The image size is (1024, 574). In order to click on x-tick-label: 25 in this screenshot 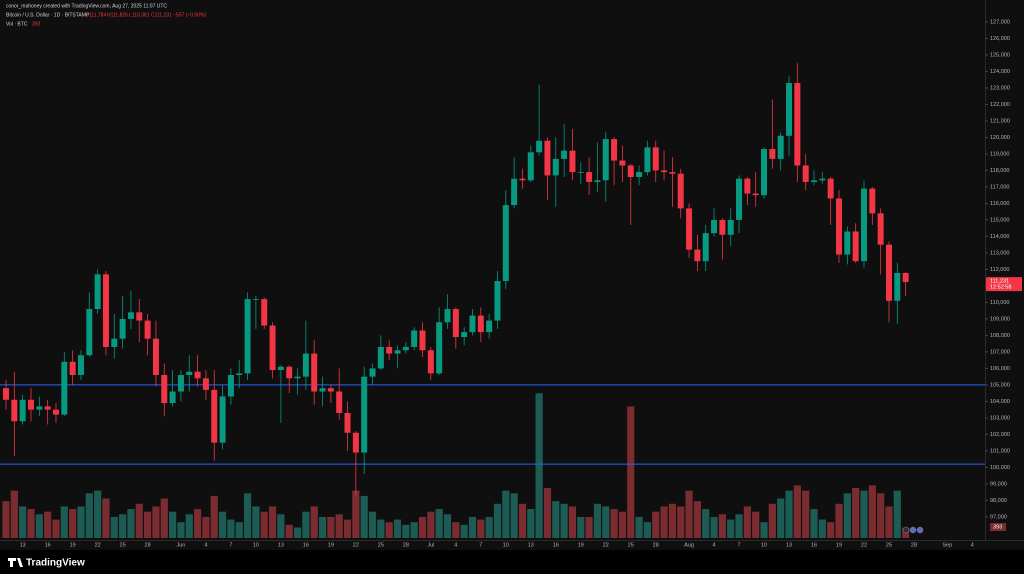, I will do `click(889, 545)`.